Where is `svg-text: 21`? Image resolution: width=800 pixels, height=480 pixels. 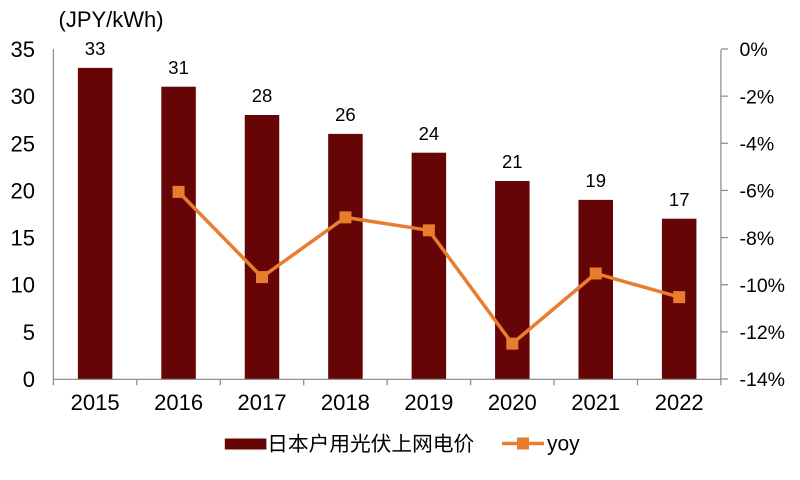
svg-text: 21 is located at coordinates (512, 161).